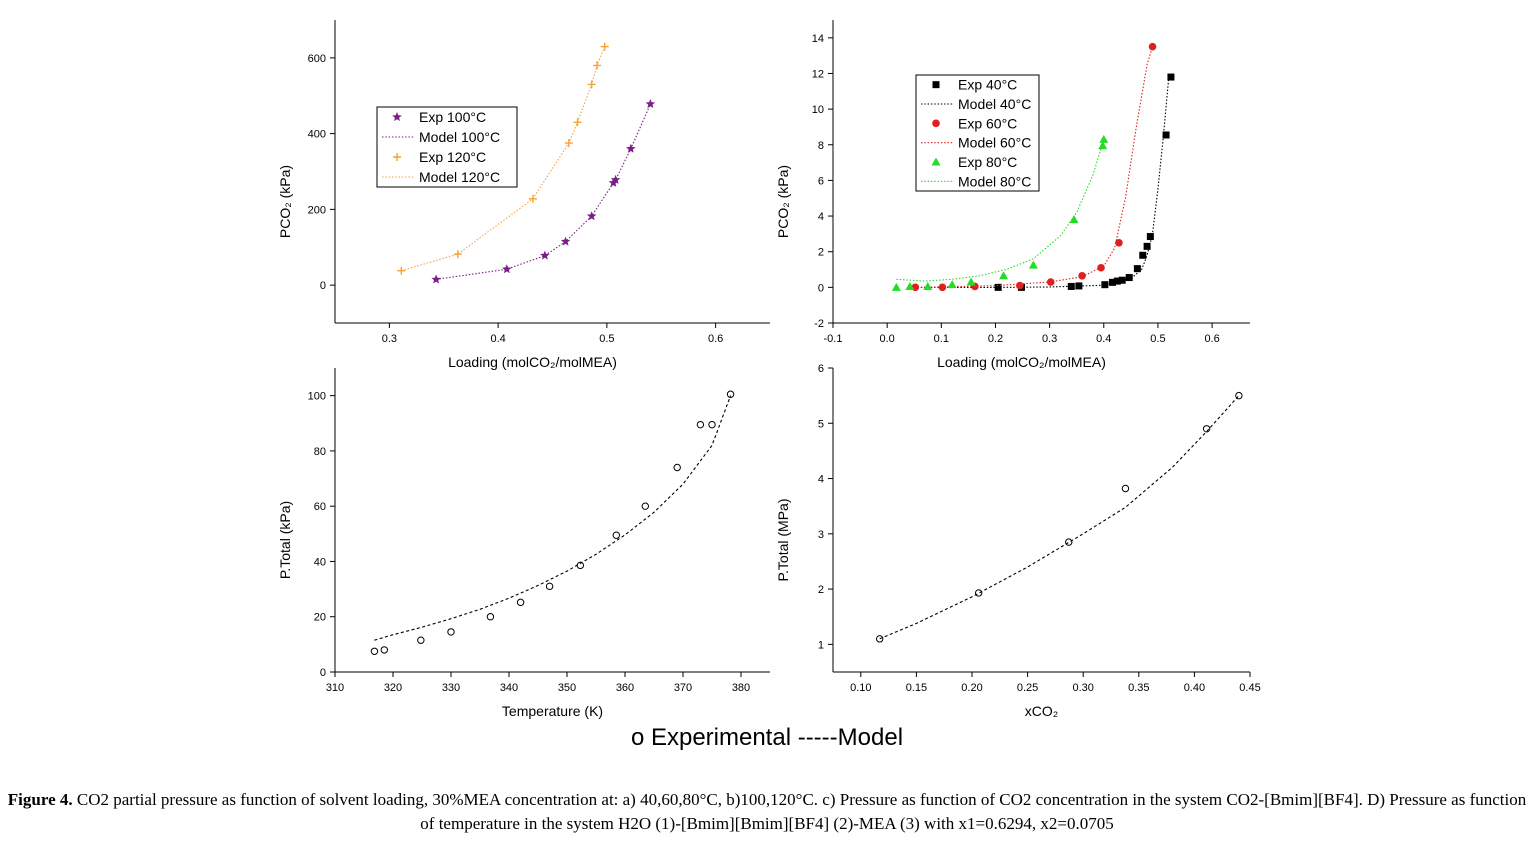 This screenshot has height=842, width=1534. Describe the element at coordinates (987, 85) in the screenshot. I see `legend-label: Exp 40°C` at that location.